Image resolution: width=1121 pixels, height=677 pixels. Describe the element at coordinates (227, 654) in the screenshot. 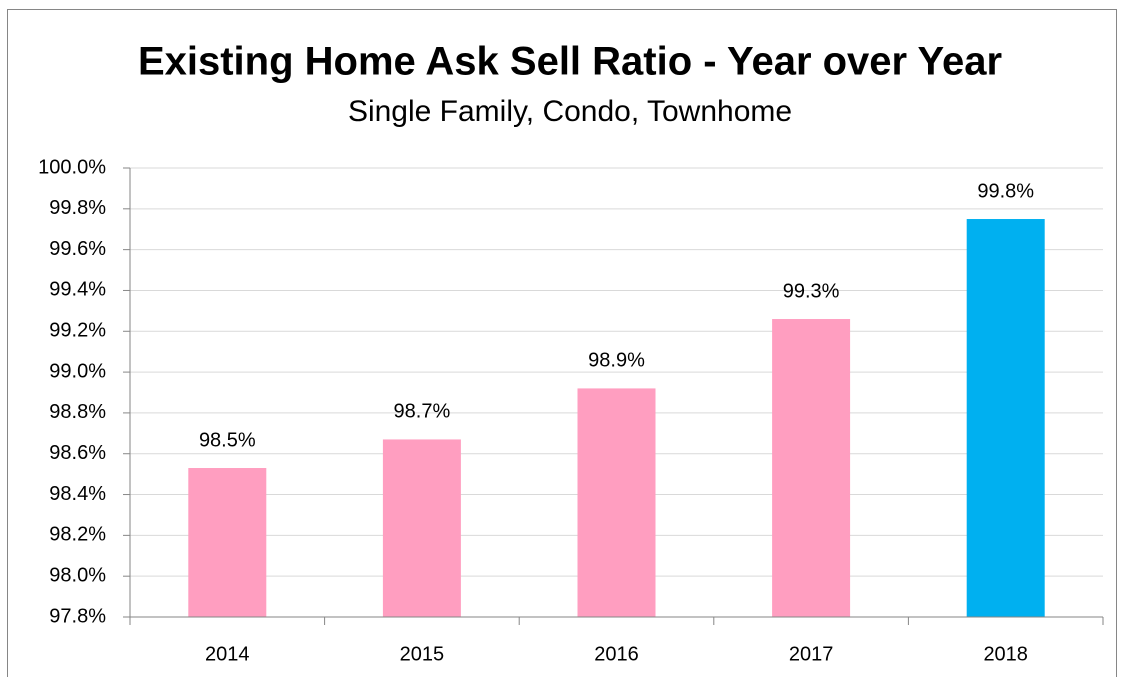

I see `x-tick-label: 2014` at that location.